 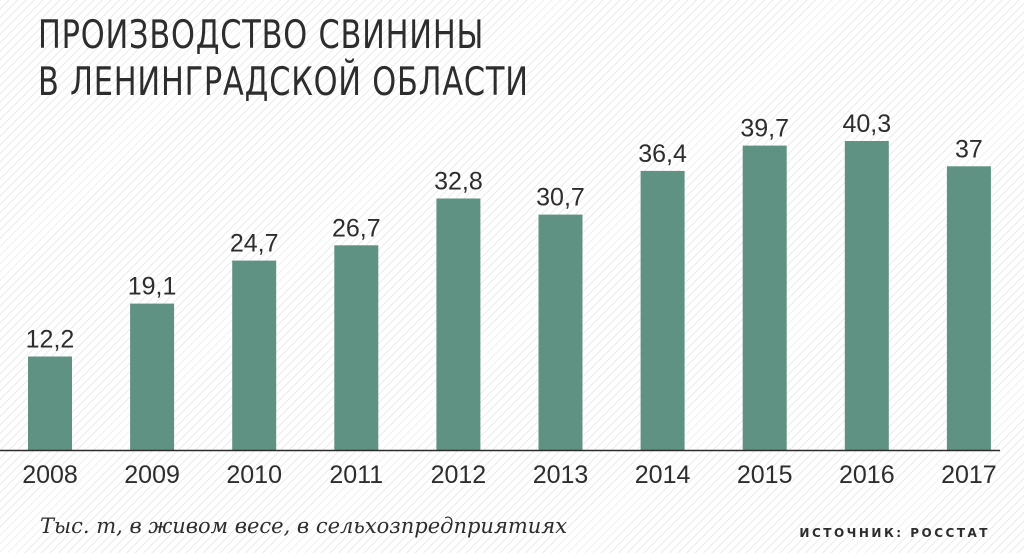 What do you see at coordinates (561, 475) in the screenshot?
I see `x-tick-label: 2013` at bounding box center [561, 475].